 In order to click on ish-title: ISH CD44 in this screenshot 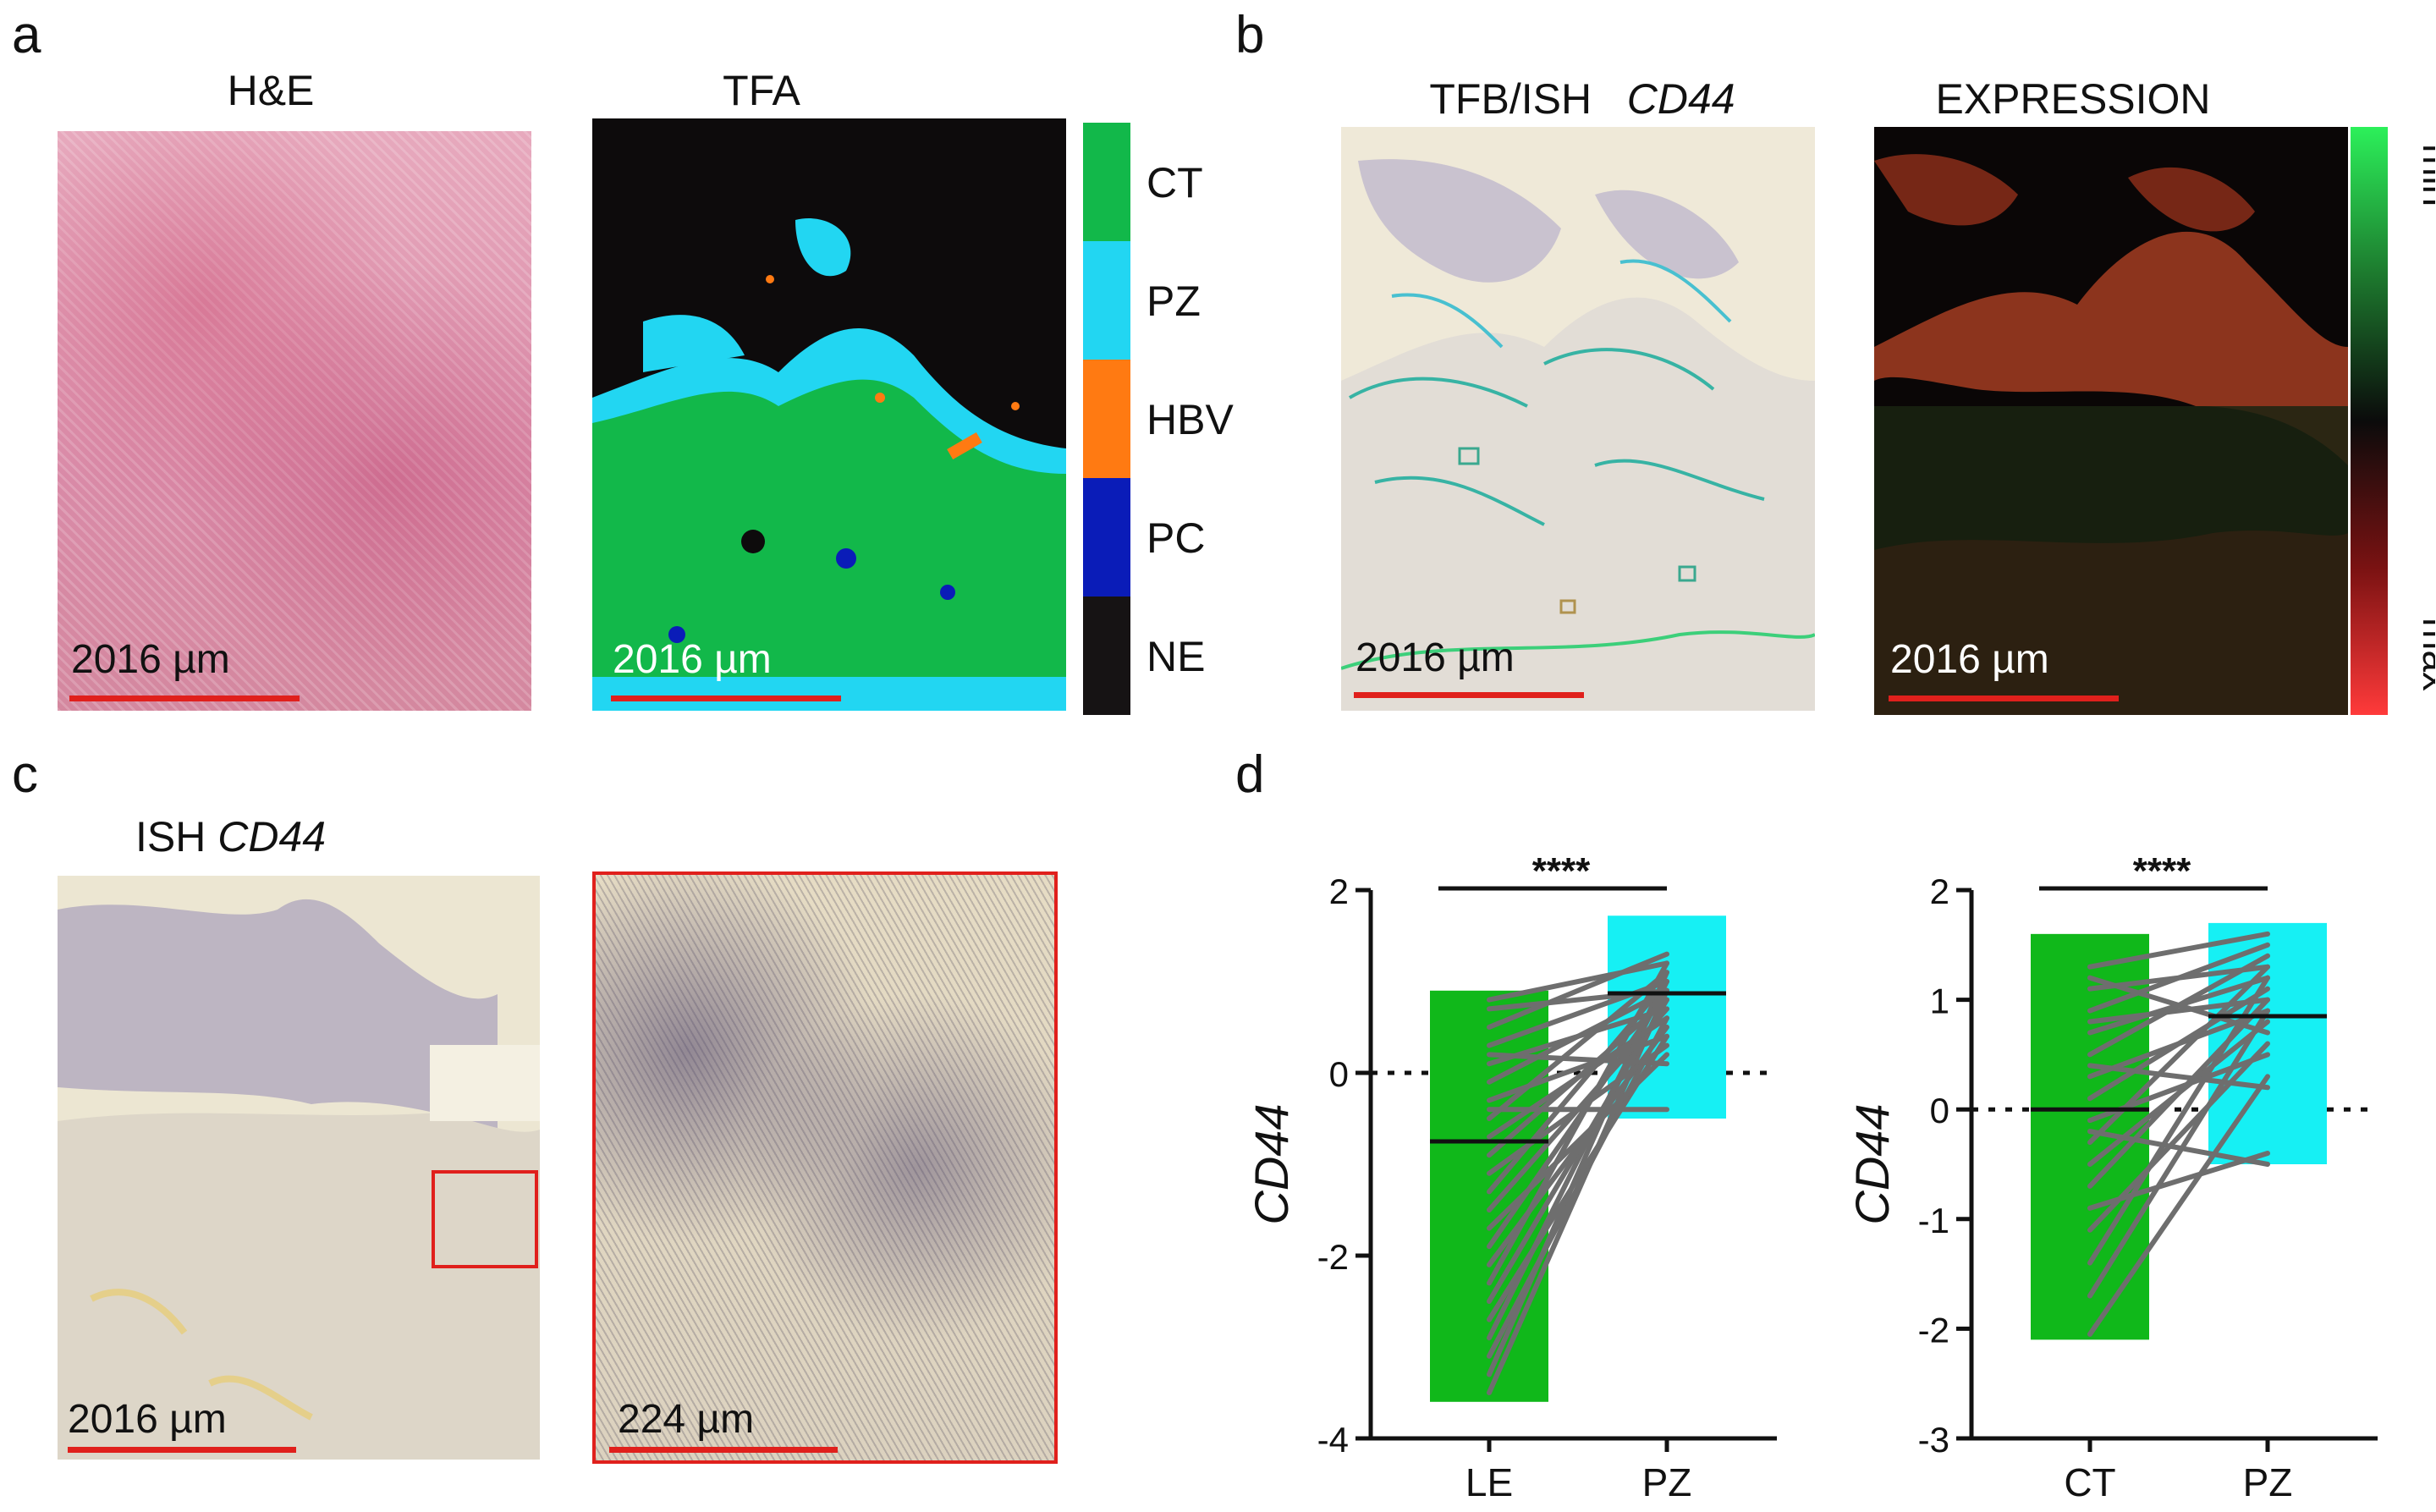, I will do `click(270, 837)`.